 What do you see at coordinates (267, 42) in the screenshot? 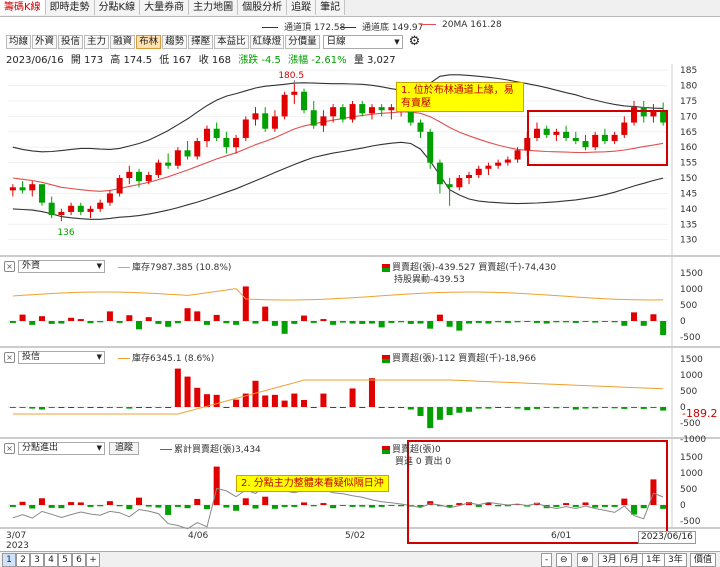
I see `btn-traffic-light: 紅綠燈` at bounding box center [267, 42].